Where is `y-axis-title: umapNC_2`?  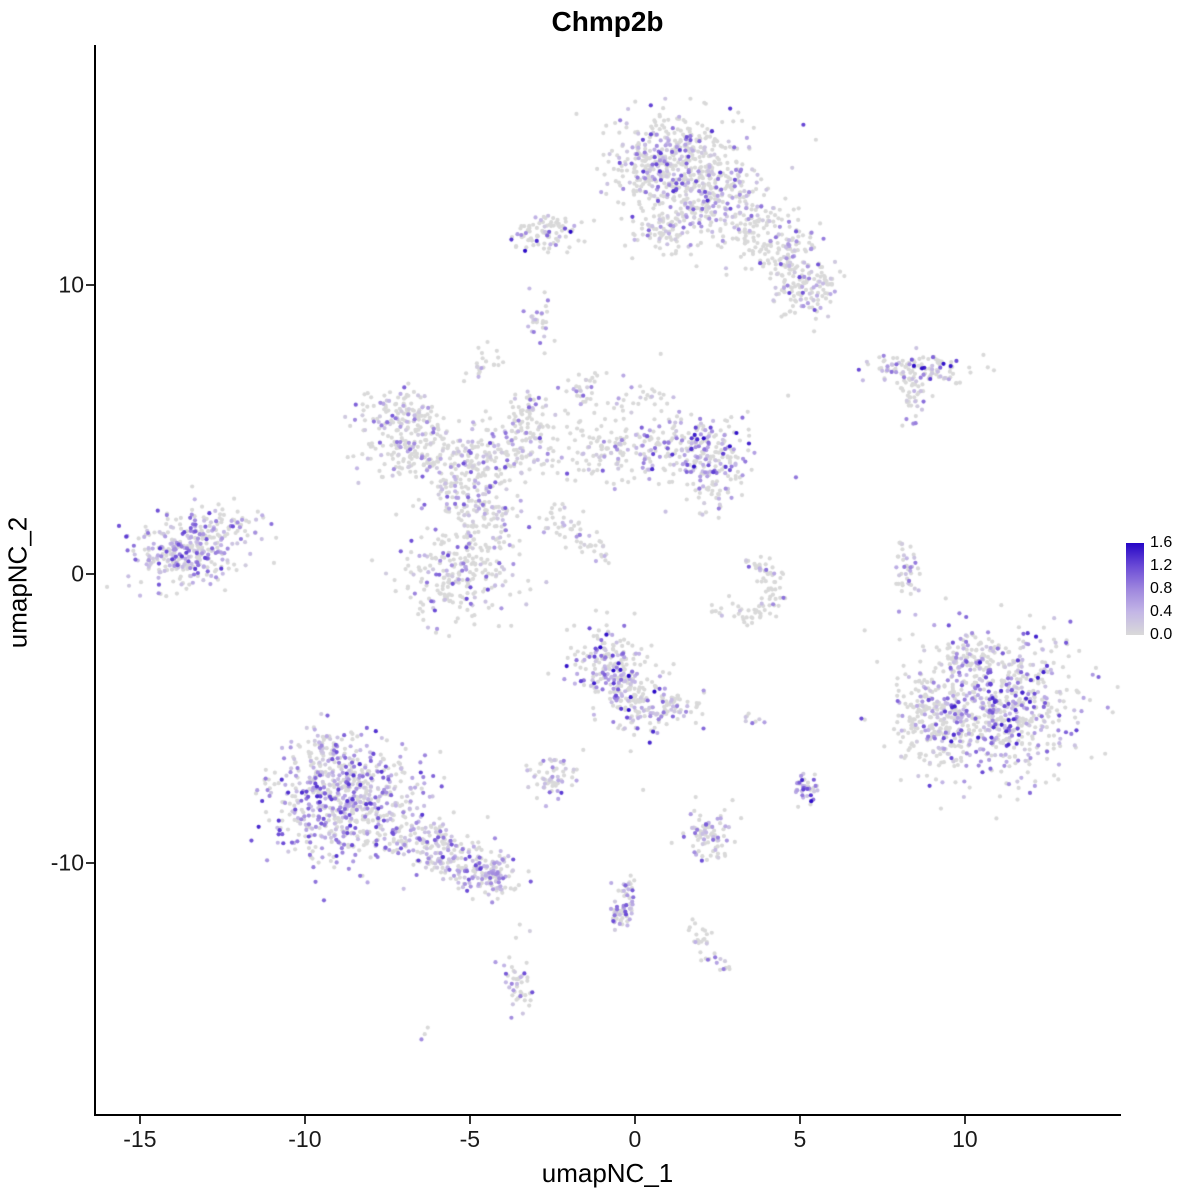
y-axis-title: umapNC_2 is located at coordinates (17, 582).